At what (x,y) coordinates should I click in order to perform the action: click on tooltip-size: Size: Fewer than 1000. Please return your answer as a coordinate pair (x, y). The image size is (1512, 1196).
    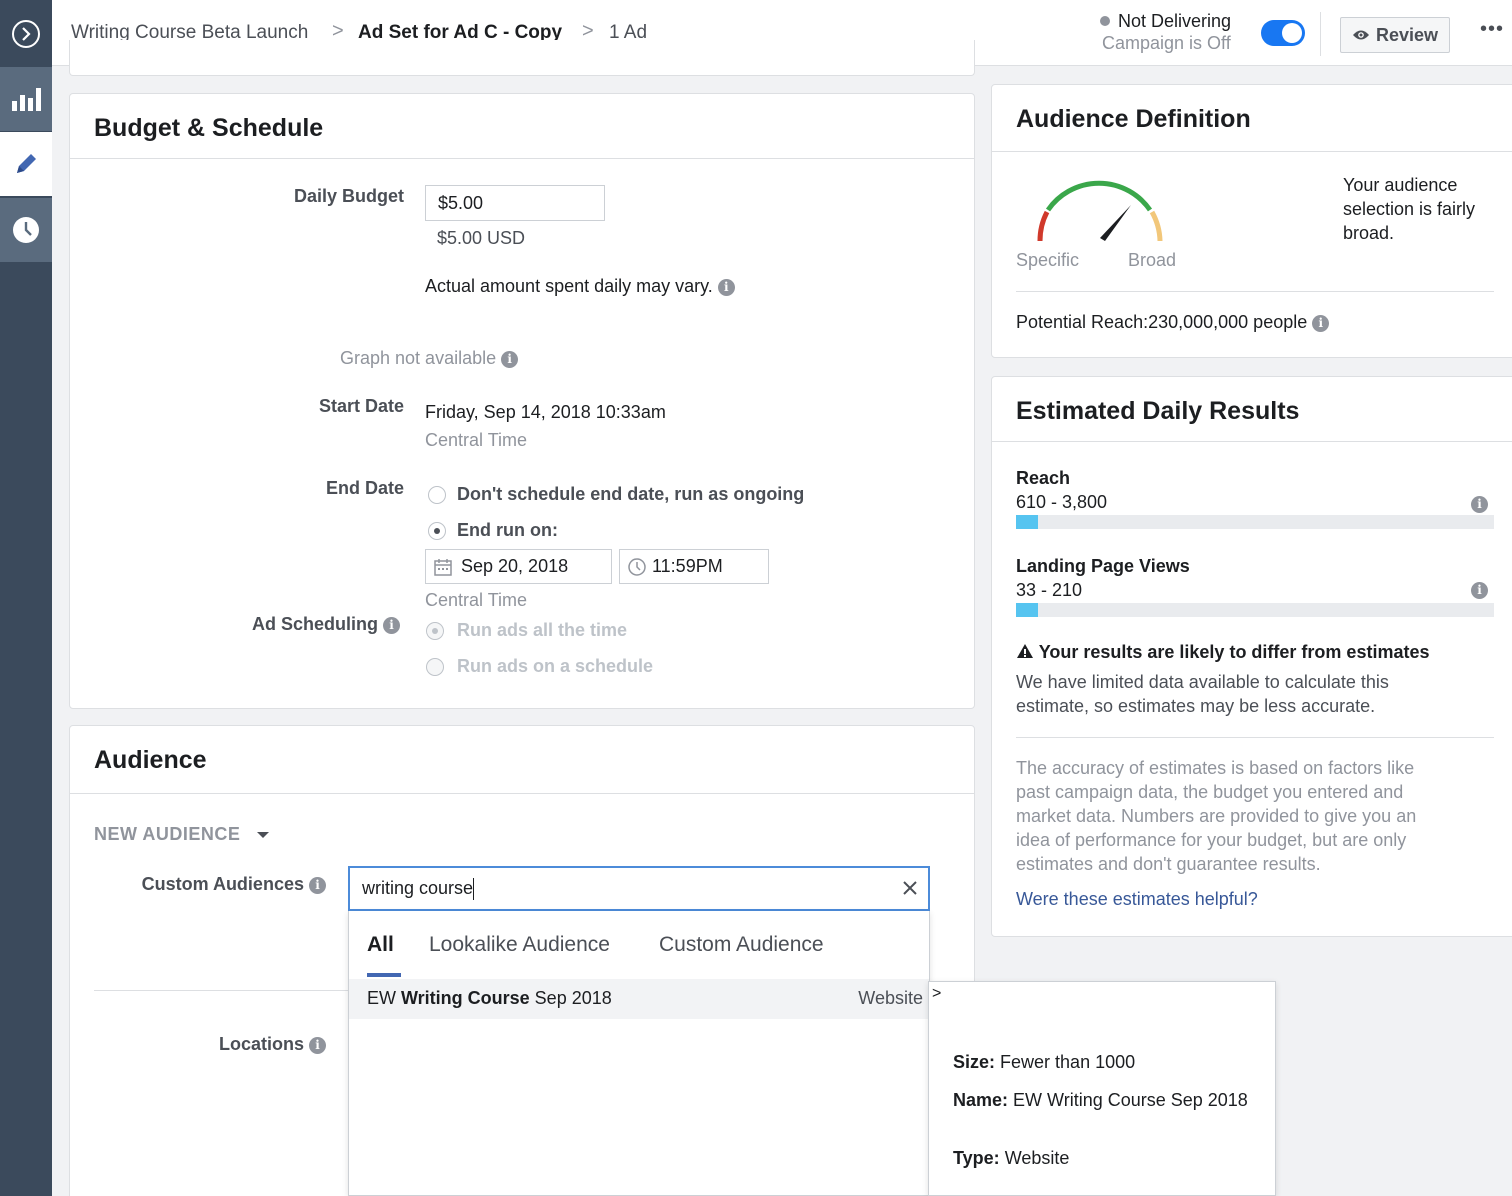
    Looking at the image, I should click on (1044, 1062).